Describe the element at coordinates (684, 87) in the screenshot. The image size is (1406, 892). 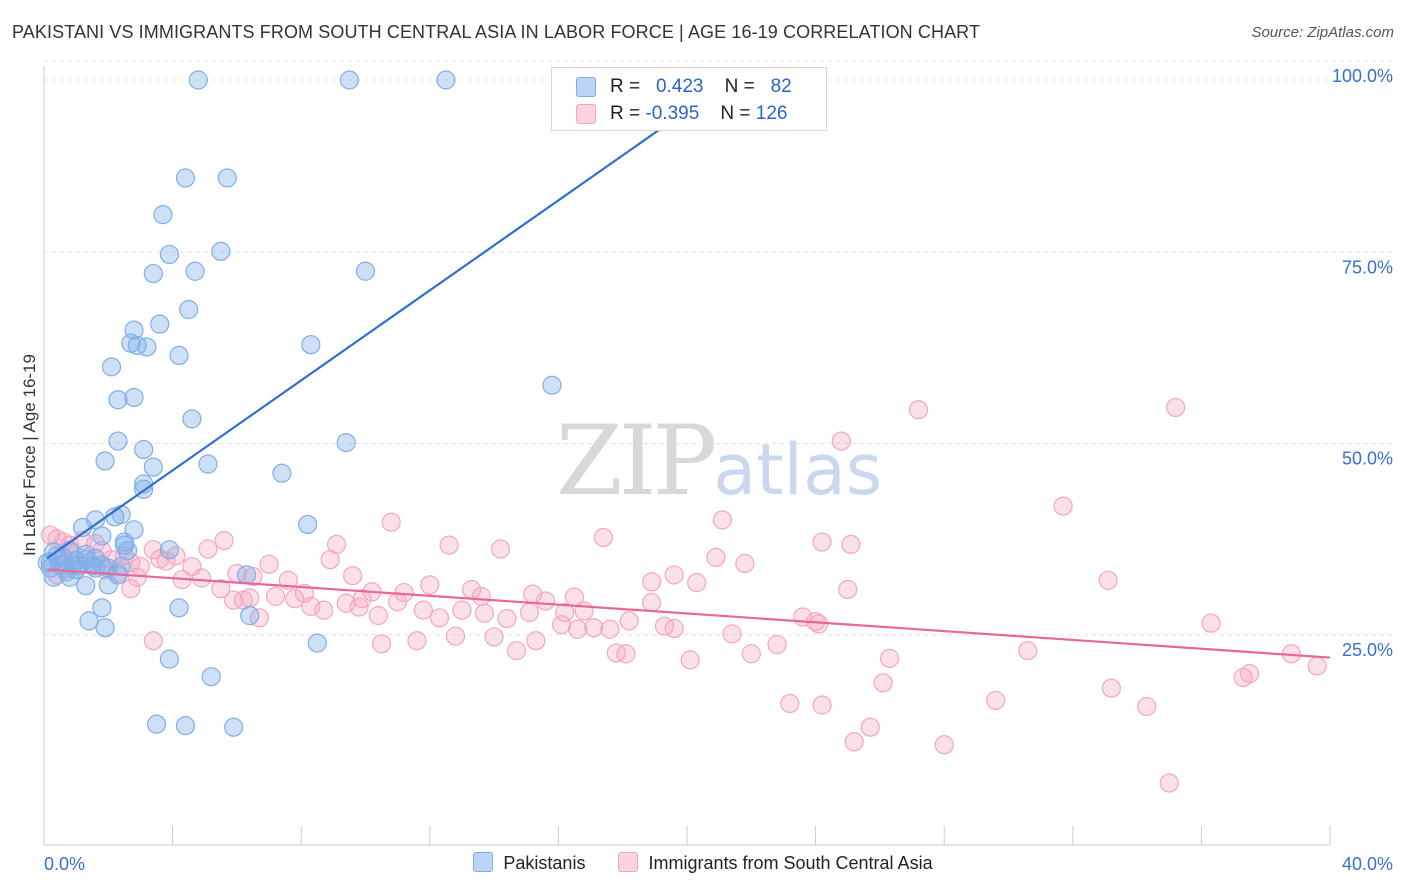
I see `legend-row-pakistanis: R = 0.423 N = 82` at that location.